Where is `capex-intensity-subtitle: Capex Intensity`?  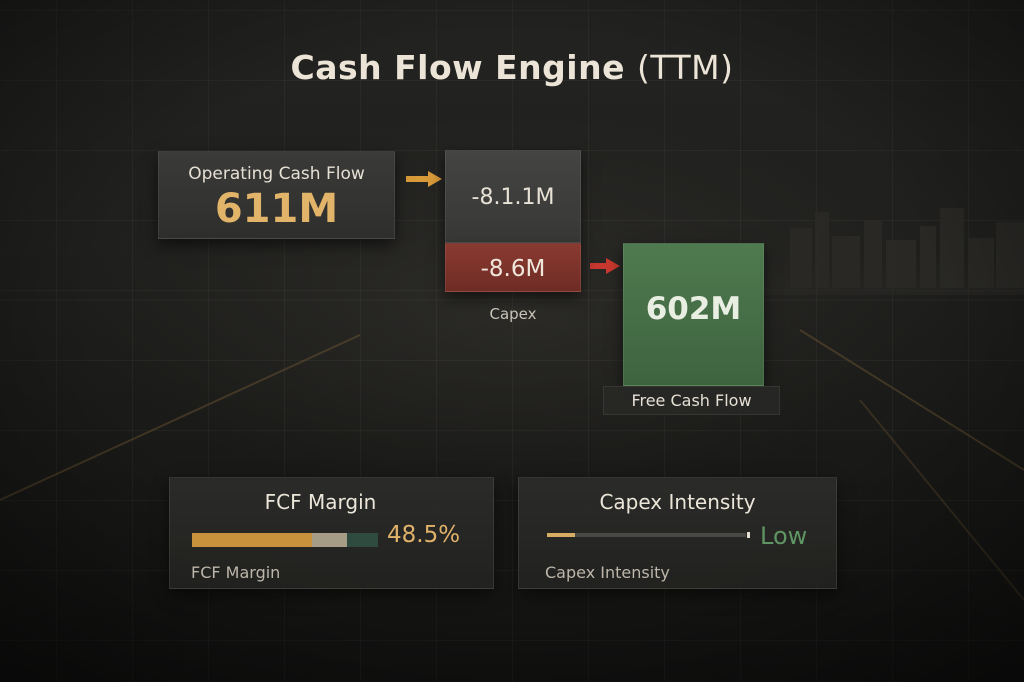
capex-intensity-subtitle: Capex Intensity is located at coordinates (607, 572).